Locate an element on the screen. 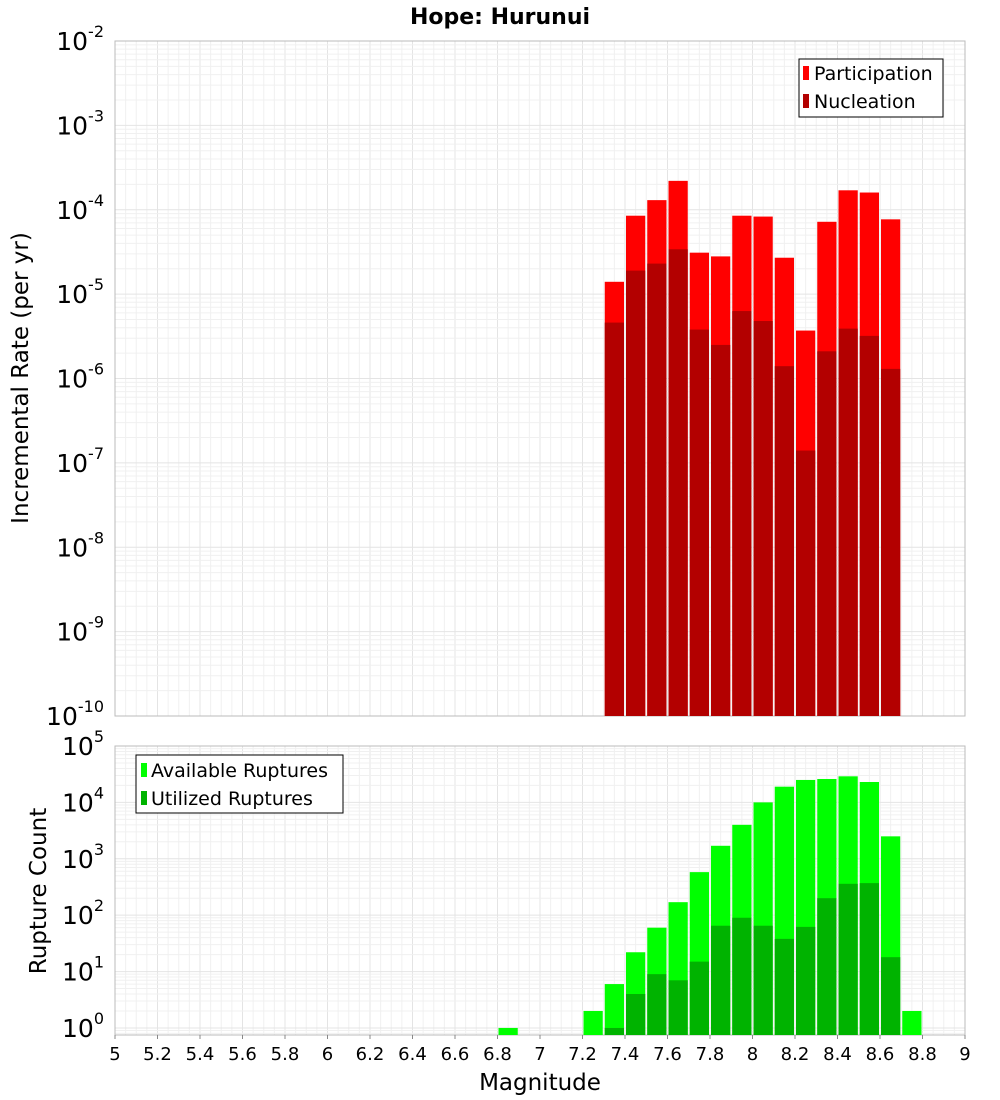 This screenshot has height=1100, width=1000. count-legend-box is located at coordinates (239, 784).